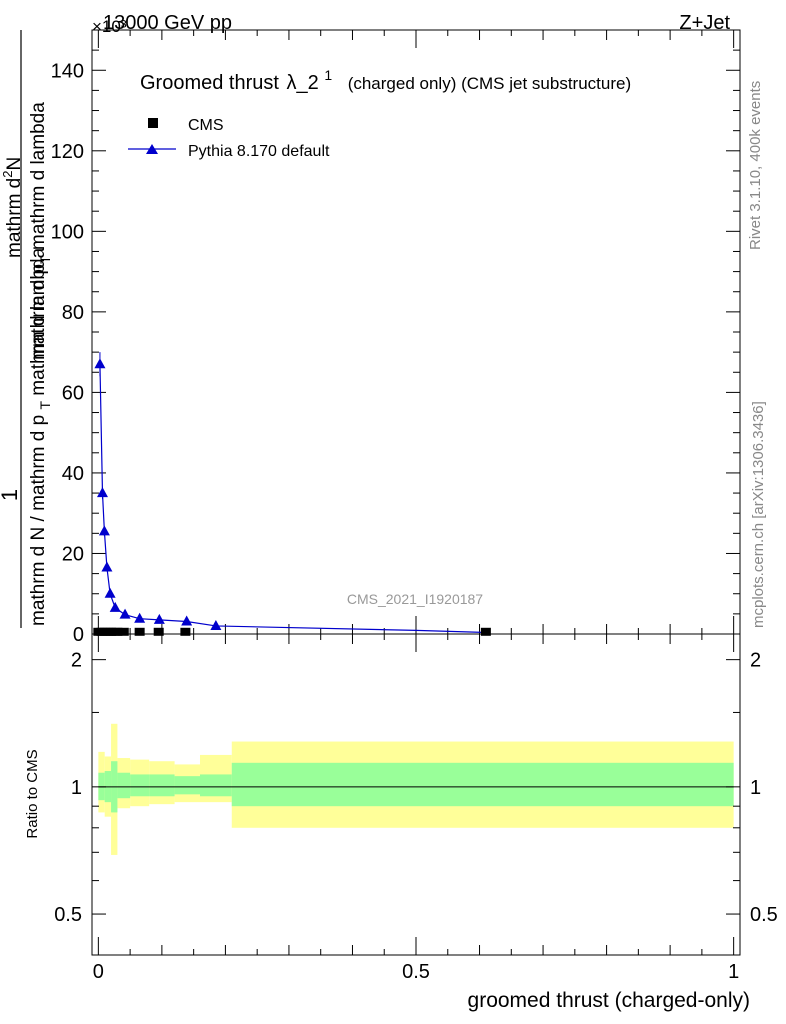 This screenshot has height=1024, width=786. I want to click on x-tick-label: 0.5, so click(416, 972).